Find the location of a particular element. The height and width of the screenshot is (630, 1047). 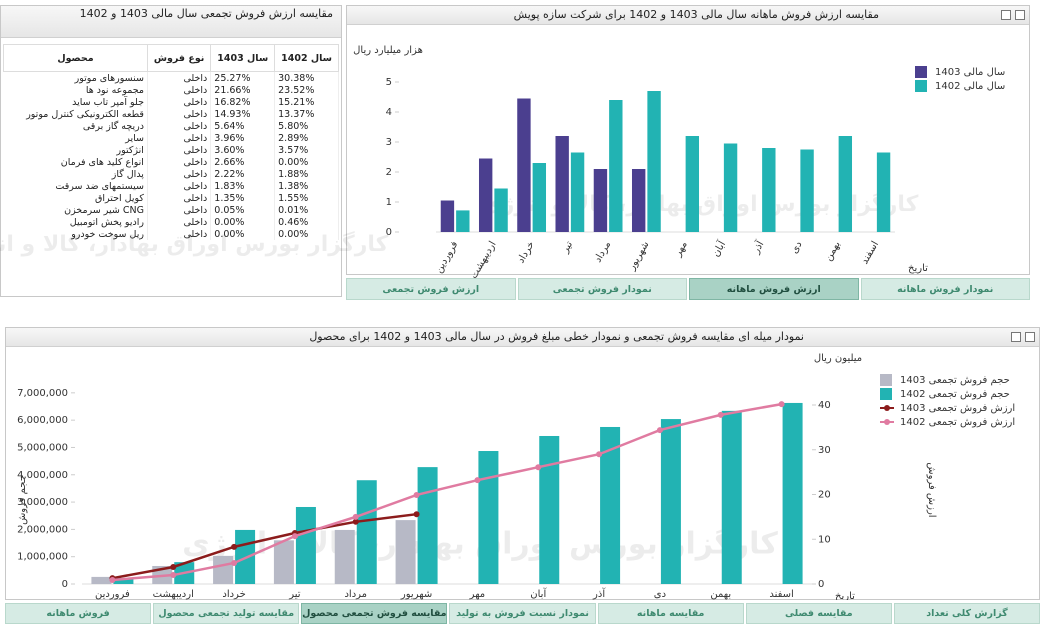

table-cell: CNG شیر سرمخزن is located at coordinates (75, 210).